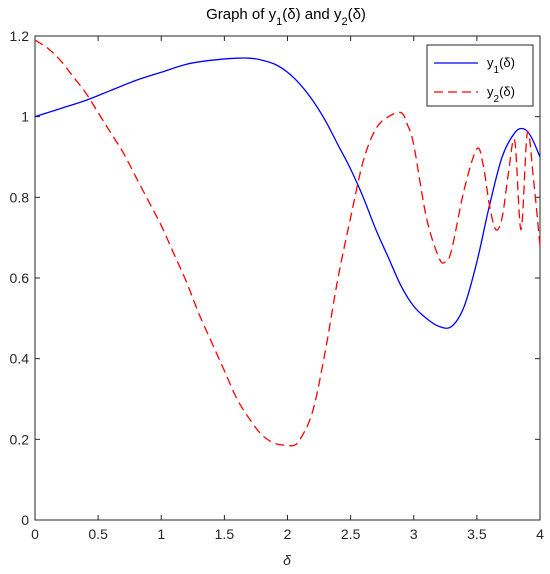 The image size is (550, 574). What do you see at coordinates (287, 560) in the screenshot?
I see `x-axis-label: δ` at bounding box center [287, 560].